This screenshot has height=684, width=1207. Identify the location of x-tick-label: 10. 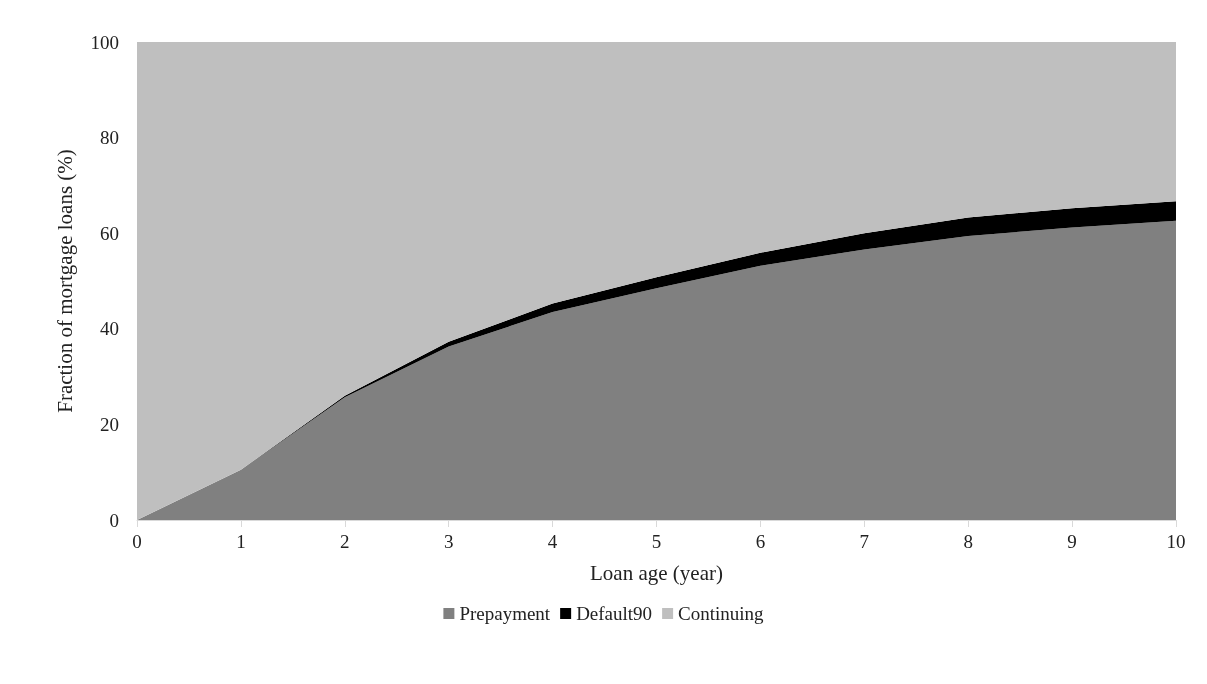
(1176, 541).